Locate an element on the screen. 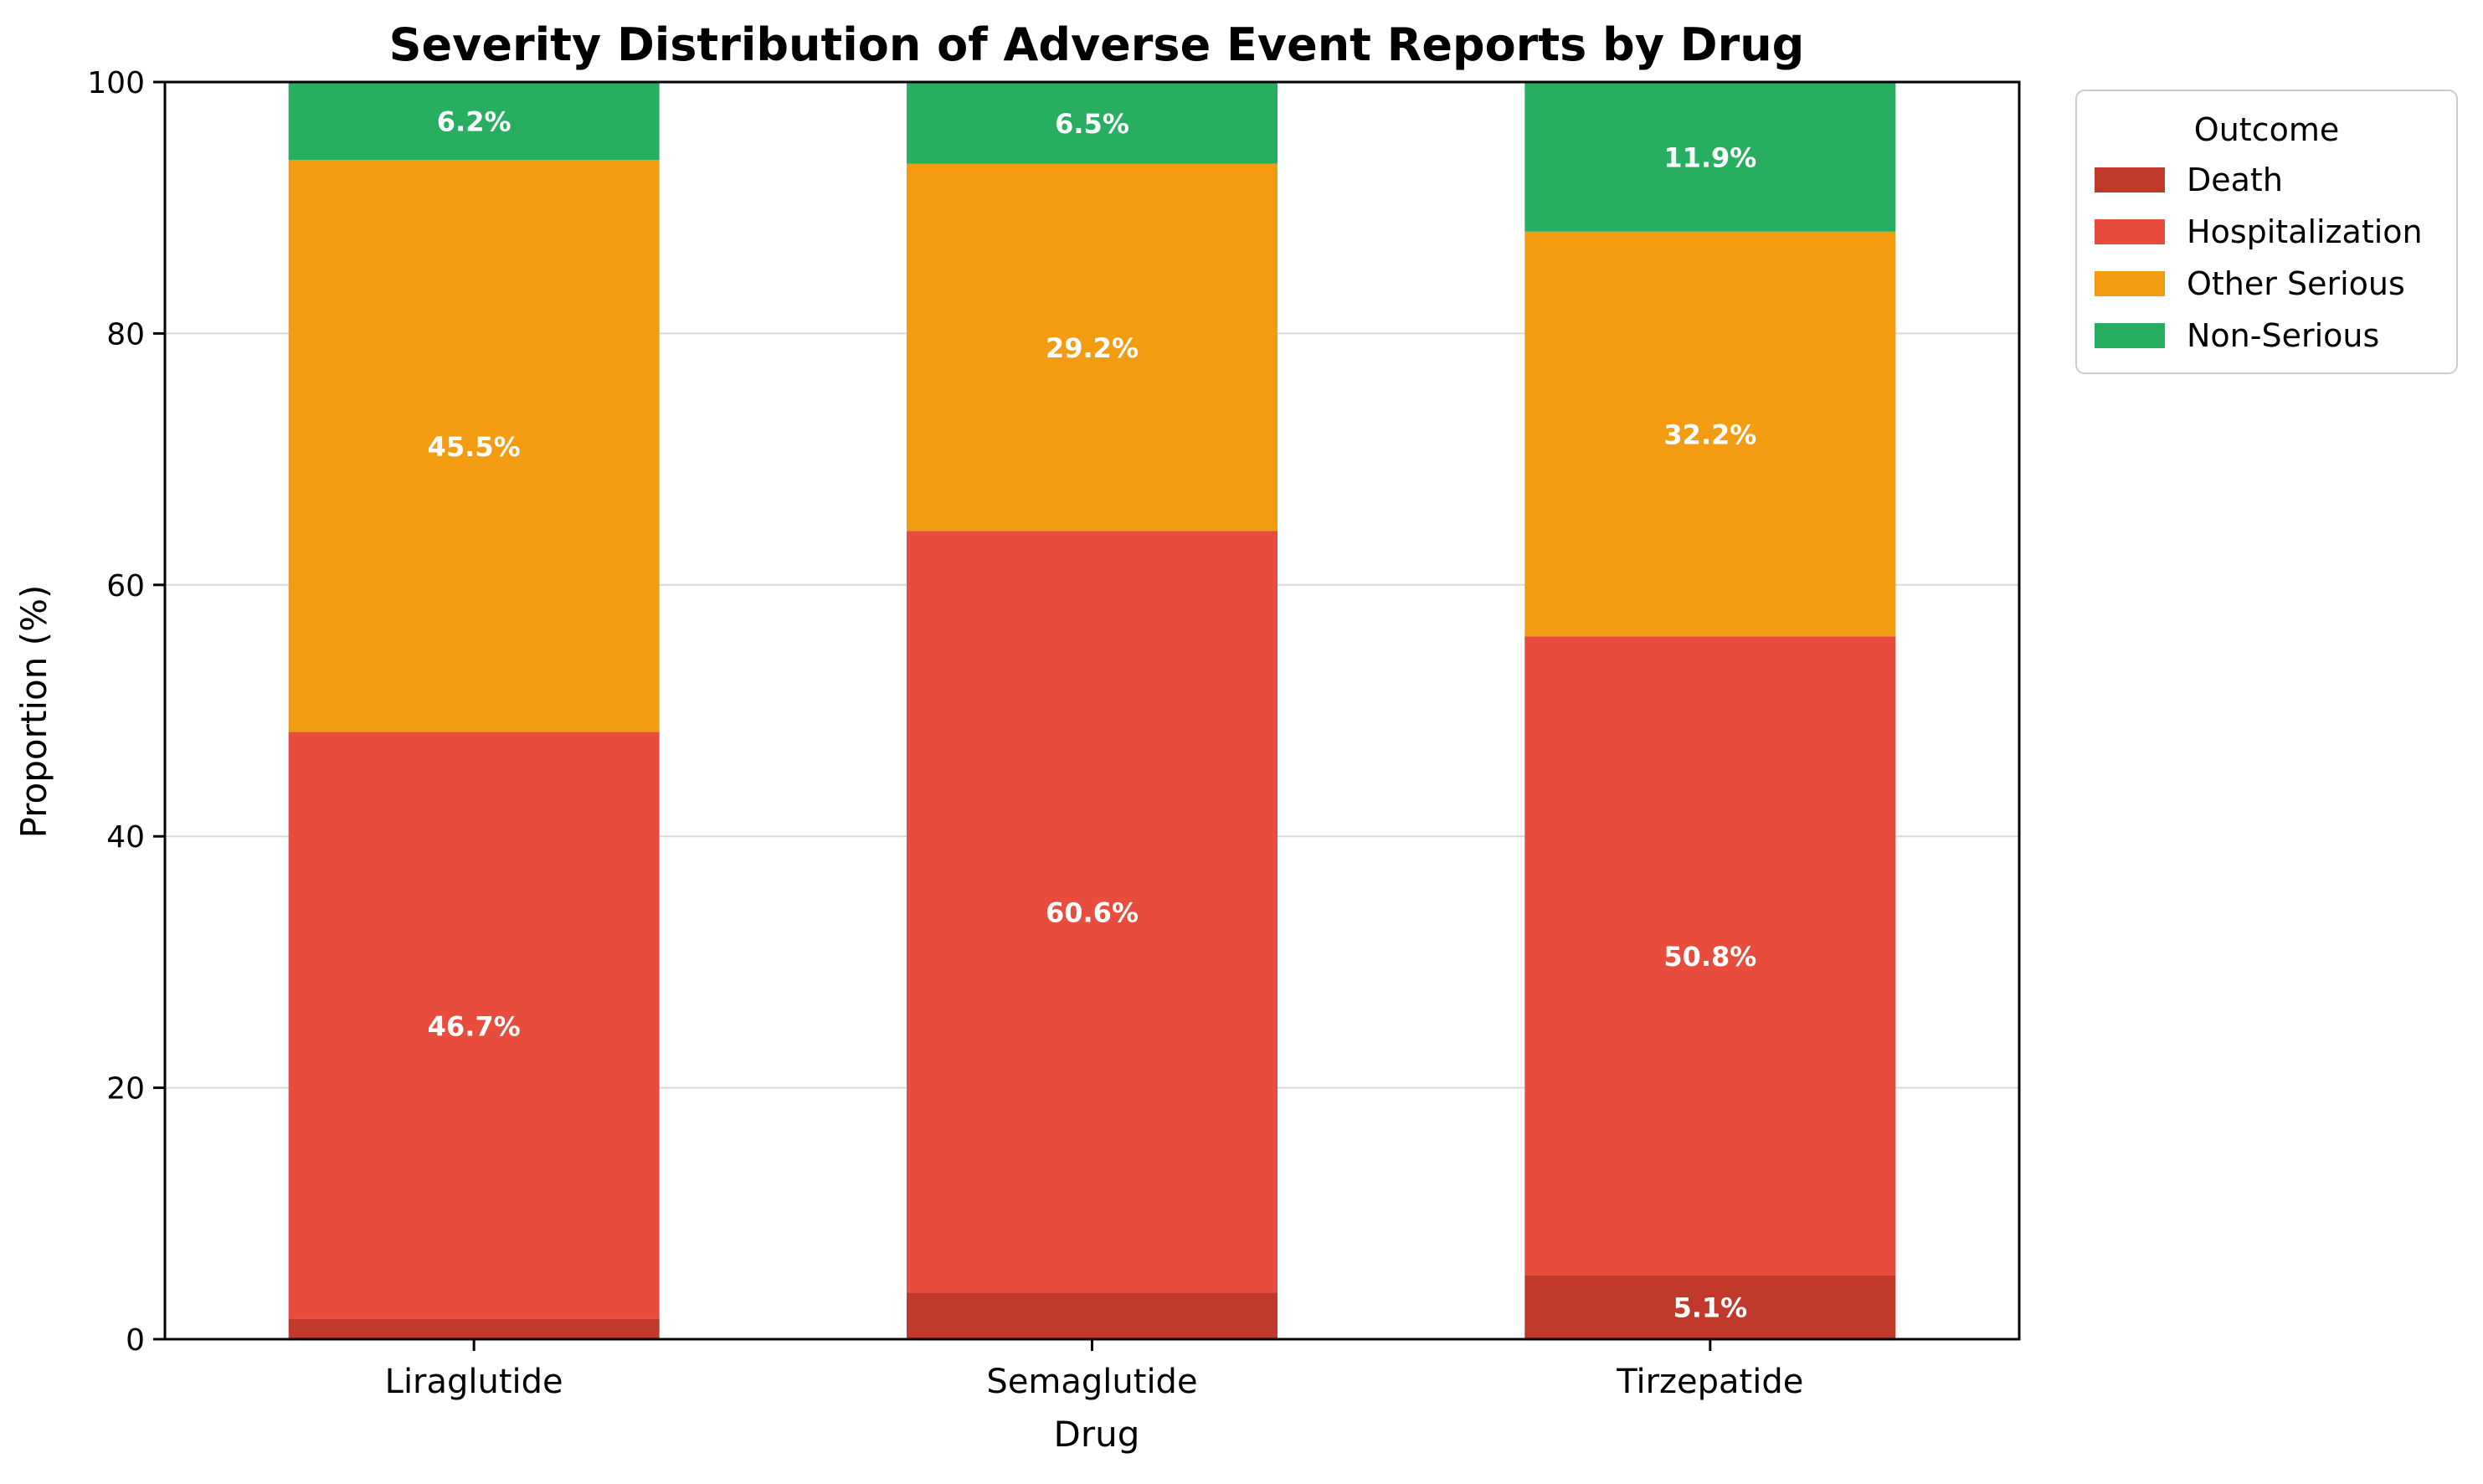 The image size is (2483, 1484). legend-label: Non-Serious is located at coordinates (2283, 336).